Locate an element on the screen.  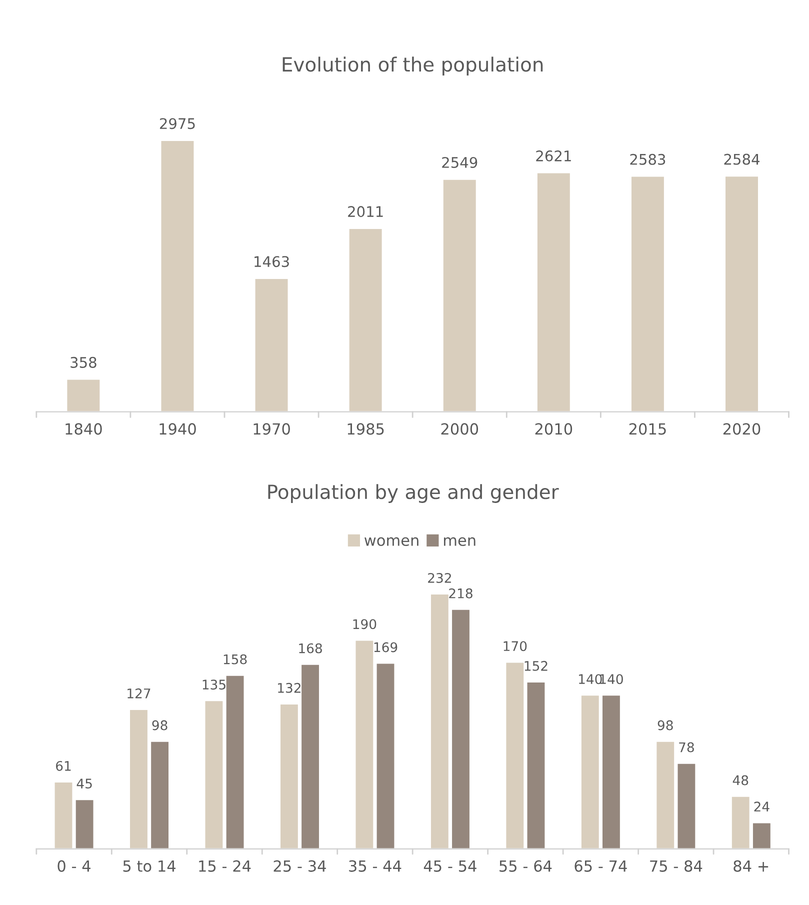
data-label: 2621 is located at coordinates (553, 156).